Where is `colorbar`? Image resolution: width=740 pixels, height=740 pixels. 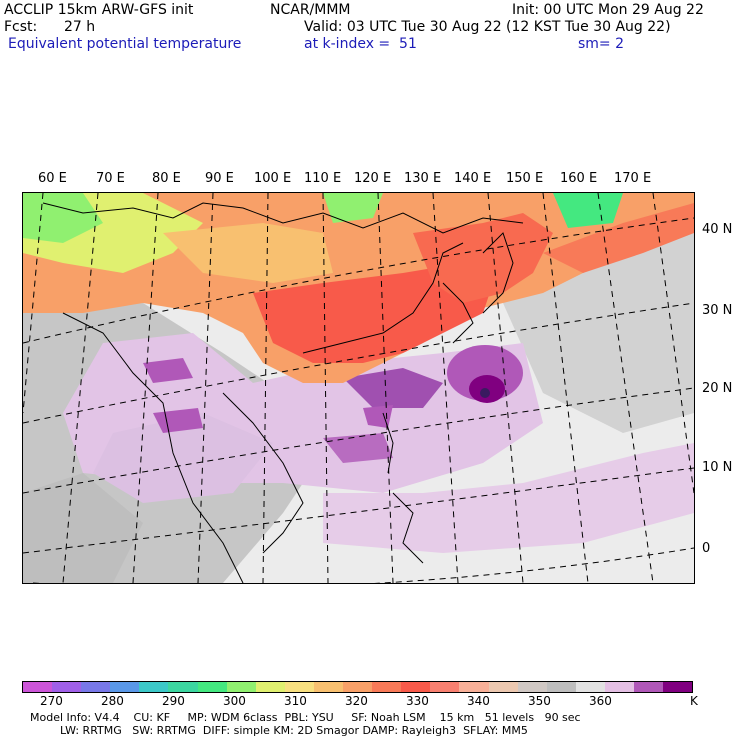 colorbar is located at coordinates (357, 687).